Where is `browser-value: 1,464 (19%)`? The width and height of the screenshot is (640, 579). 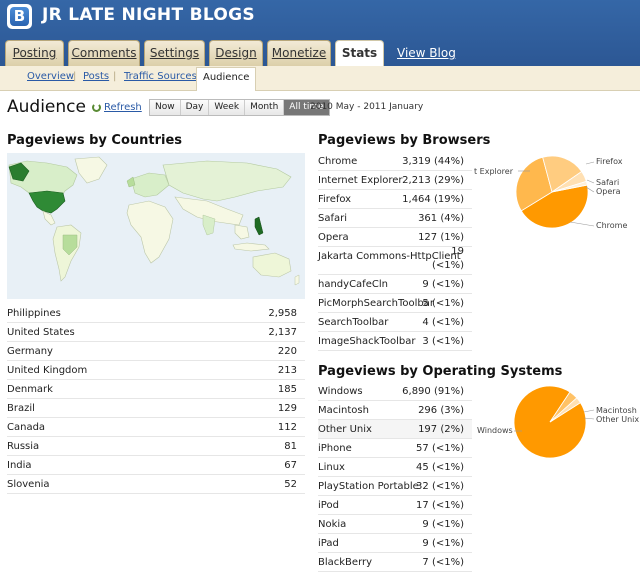 browser-value: 1,464 (19%) is located at coordinates (433, 199).